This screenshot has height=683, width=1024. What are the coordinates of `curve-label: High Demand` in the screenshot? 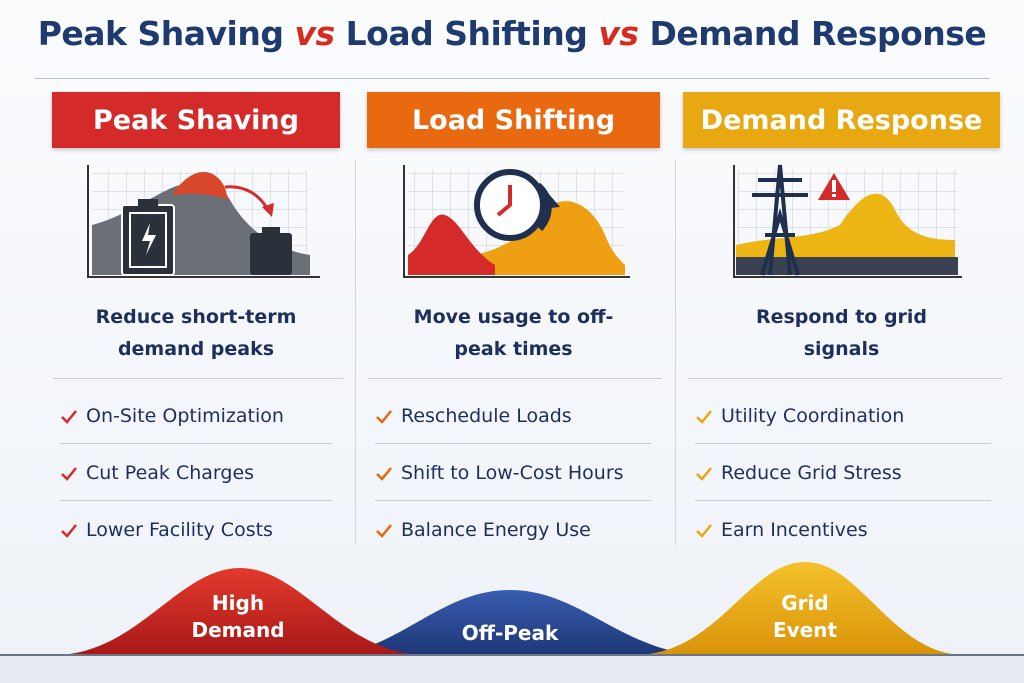 It's located at (238, 616).